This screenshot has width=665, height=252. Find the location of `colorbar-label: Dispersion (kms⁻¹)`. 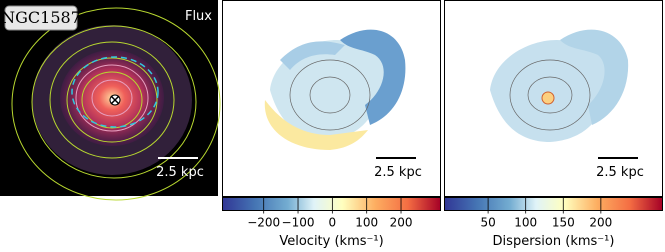

colorbar-label: Dispersion (kms⁻¹) is located at coordinates (554, 241).